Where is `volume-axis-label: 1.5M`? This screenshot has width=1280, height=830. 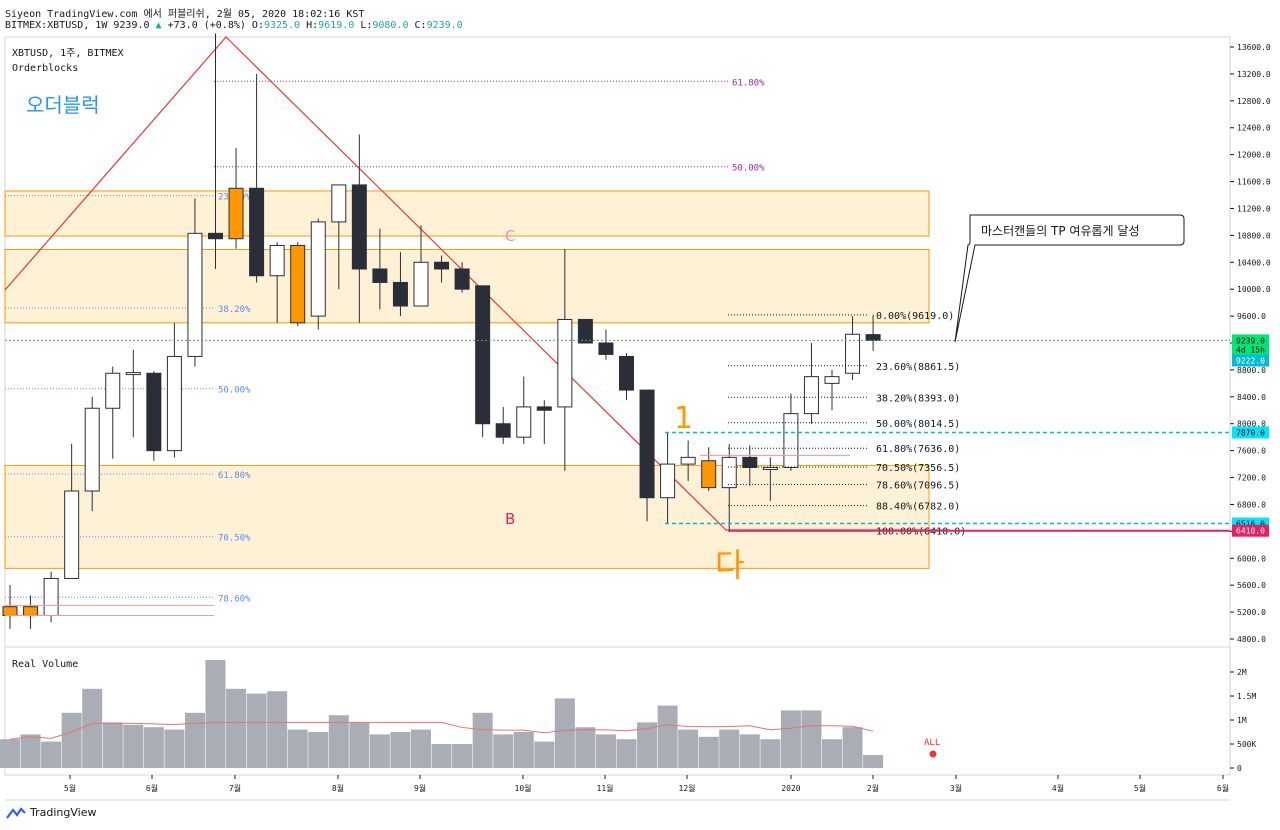 volume-axis-label: 1.5M is located at coordinates (1246, 696).